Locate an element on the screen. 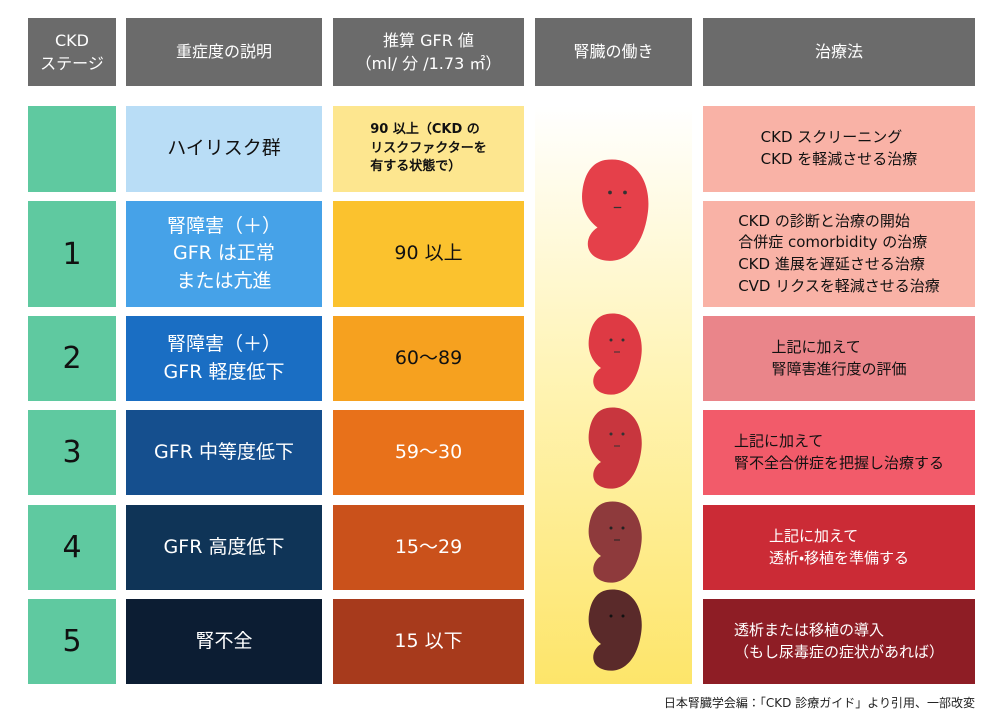 The height and width of the screenshot is (726, 1000). description-cell: 腎不全 is located at coordinates (224, 641).